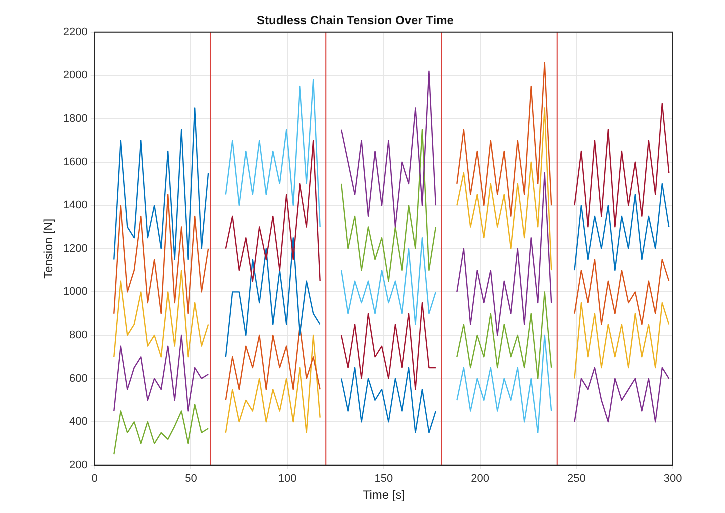 The image size is (725, 513). I want to click on x-axis-title: Time [s], so click(384, 495).